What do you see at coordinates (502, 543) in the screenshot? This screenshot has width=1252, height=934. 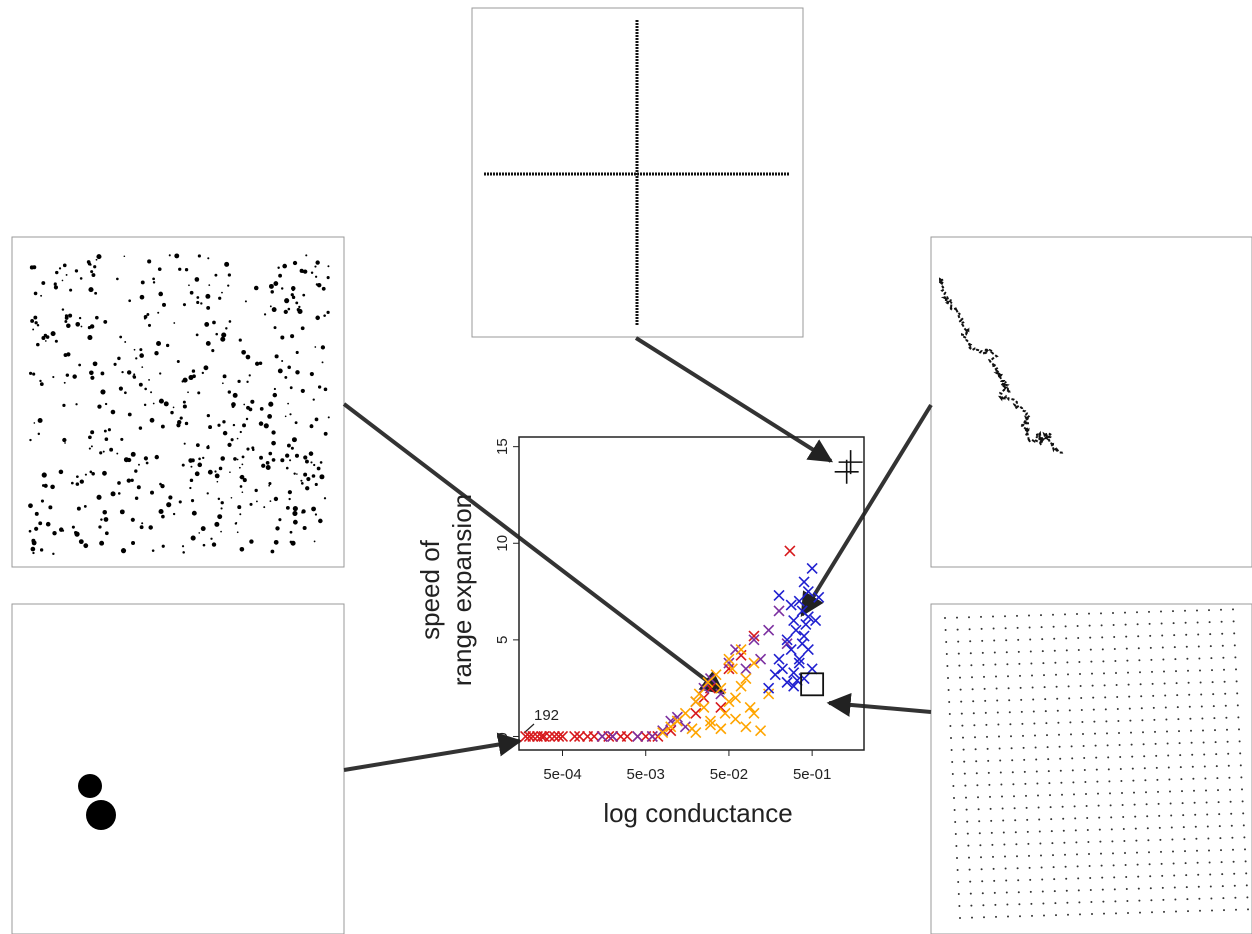 I see `y-tick-label: 10` at bounding box center [502, 543].